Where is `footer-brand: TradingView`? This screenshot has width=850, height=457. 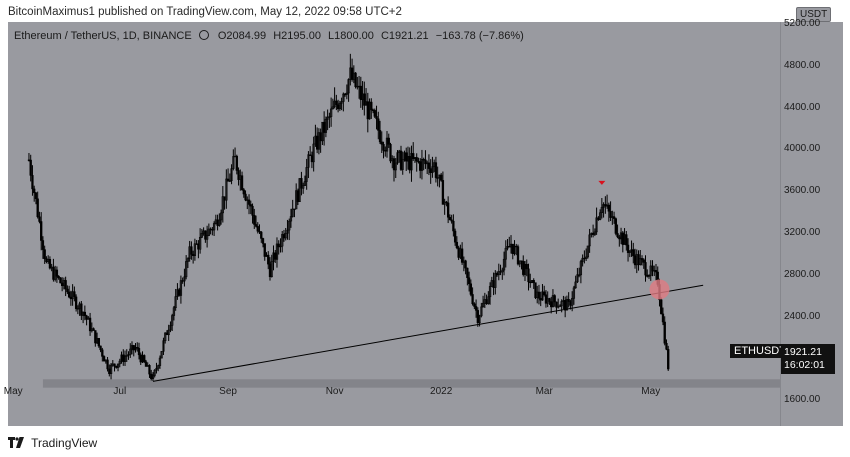 footer-brand: TradingView is located at coordinates (52, 443).